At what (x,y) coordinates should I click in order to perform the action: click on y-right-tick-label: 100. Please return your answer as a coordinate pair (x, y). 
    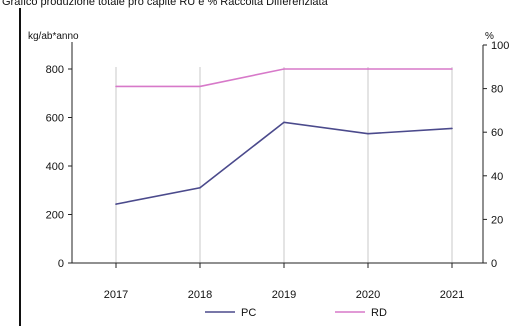
    Looking at the image, I should click on (500, 46).